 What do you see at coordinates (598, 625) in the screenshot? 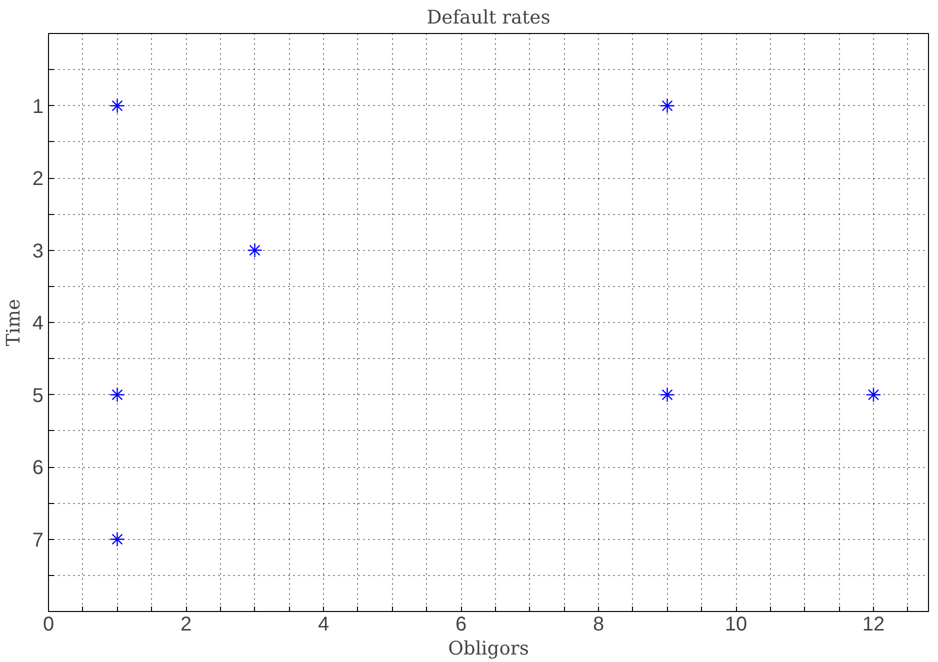
I see `x-tick-label: 8` at bounding box center [598, 625].